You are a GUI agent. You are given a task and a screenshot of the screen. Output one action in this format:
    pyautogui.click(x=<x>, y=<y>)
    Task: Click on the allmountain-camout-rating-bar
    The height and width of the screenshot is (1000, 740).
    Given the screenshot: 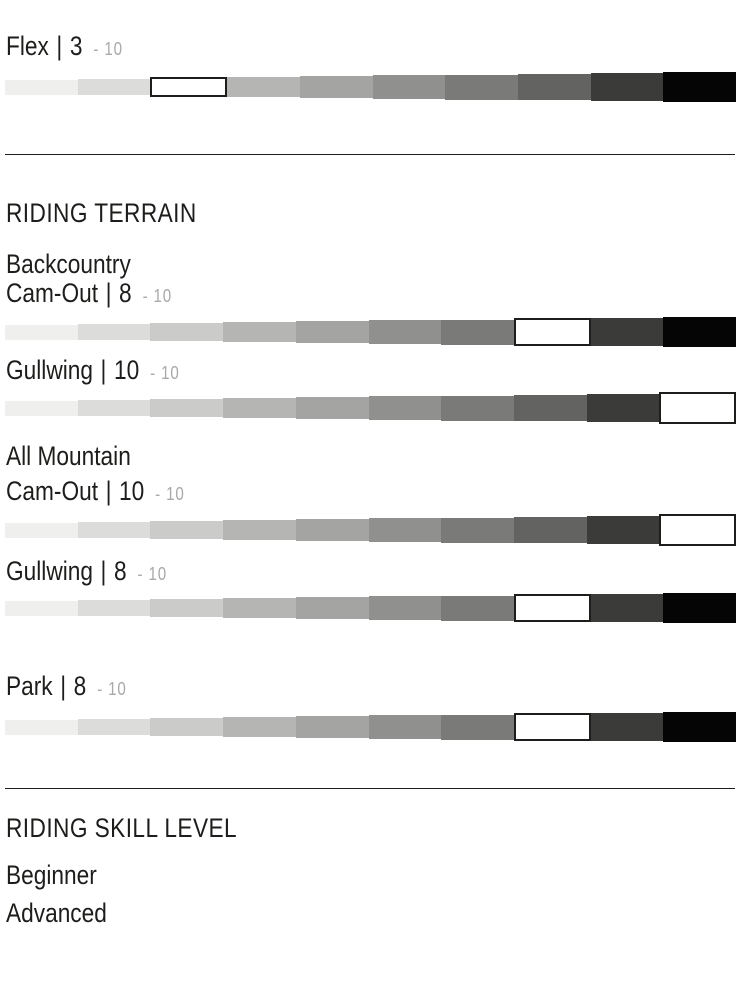 What is the action you would take?
    pyautogui.click(x=371, y=530)
    